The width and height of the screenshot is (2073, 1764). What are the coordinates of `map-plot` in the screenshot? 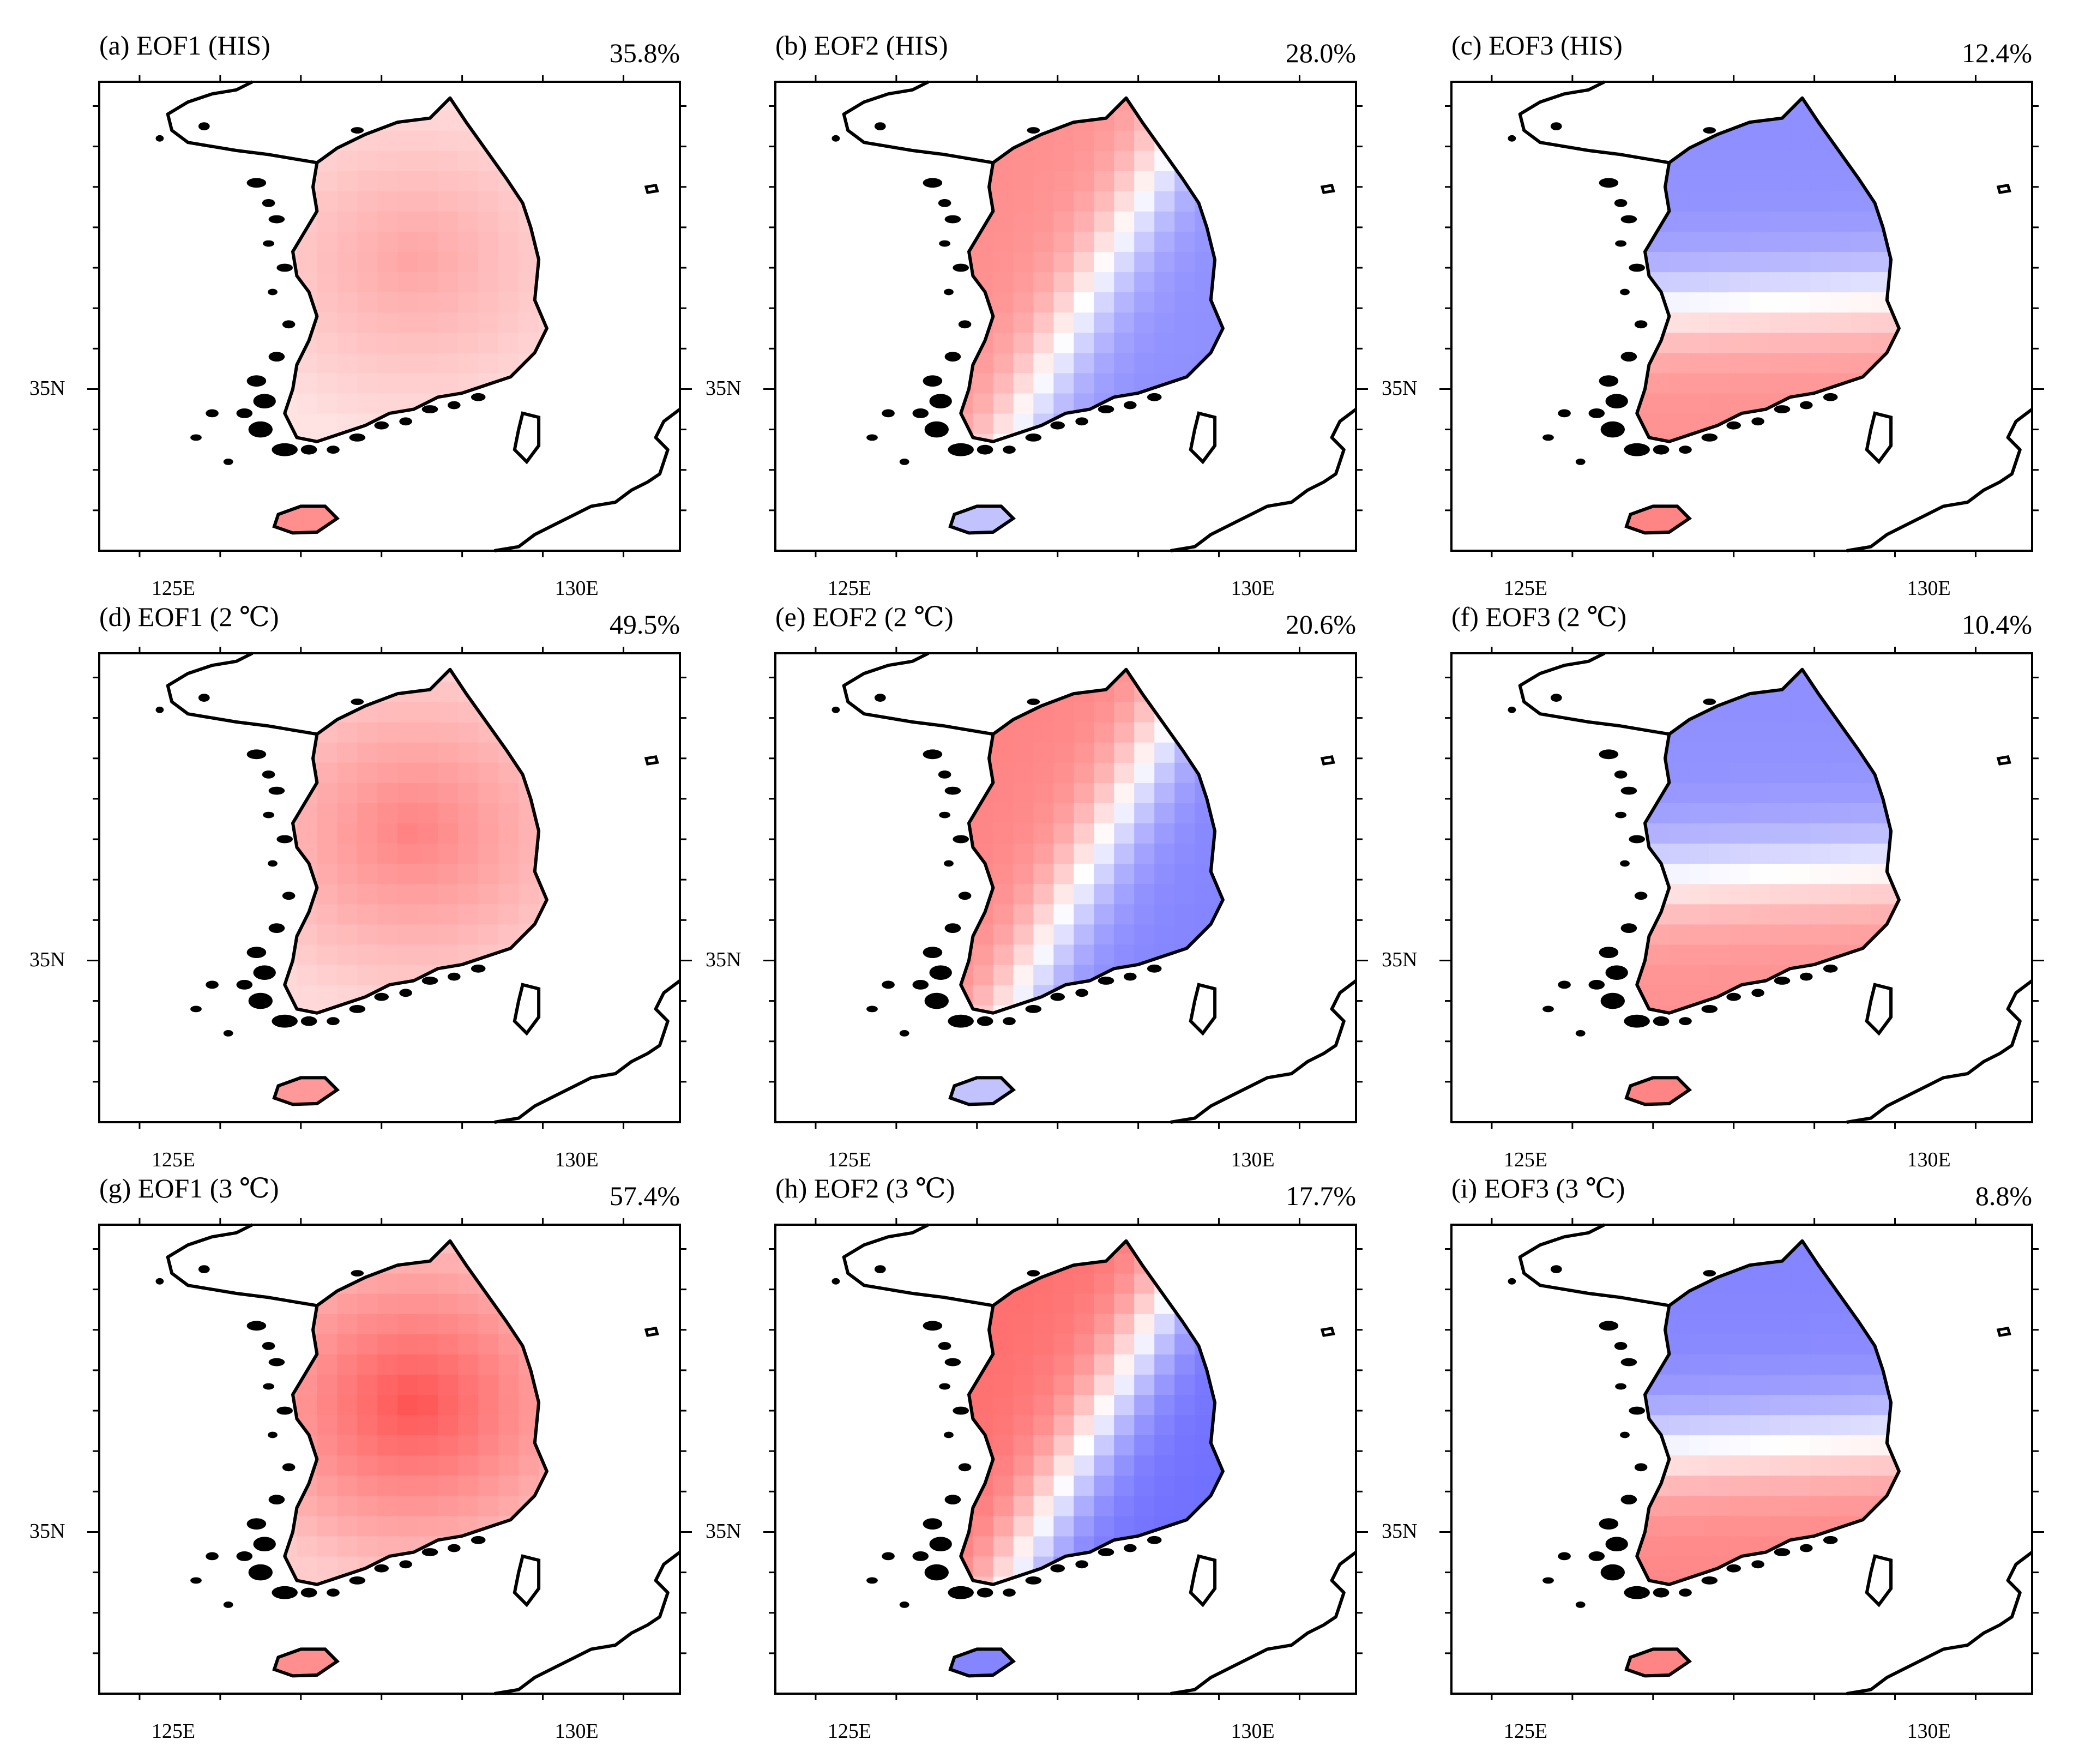 It's located at (1065, 1459).